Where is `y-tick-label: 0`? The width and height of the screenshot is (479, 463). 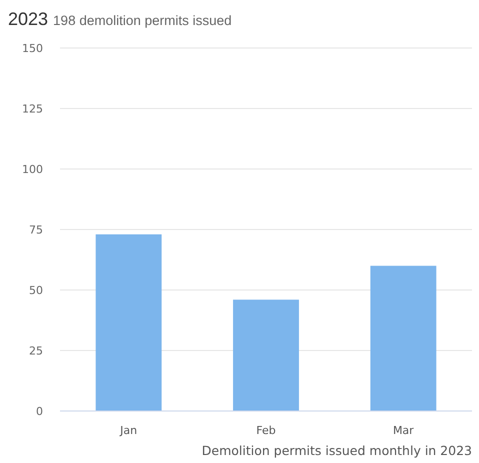 y-tick-label: 0 is located at coordinates (39, 411).